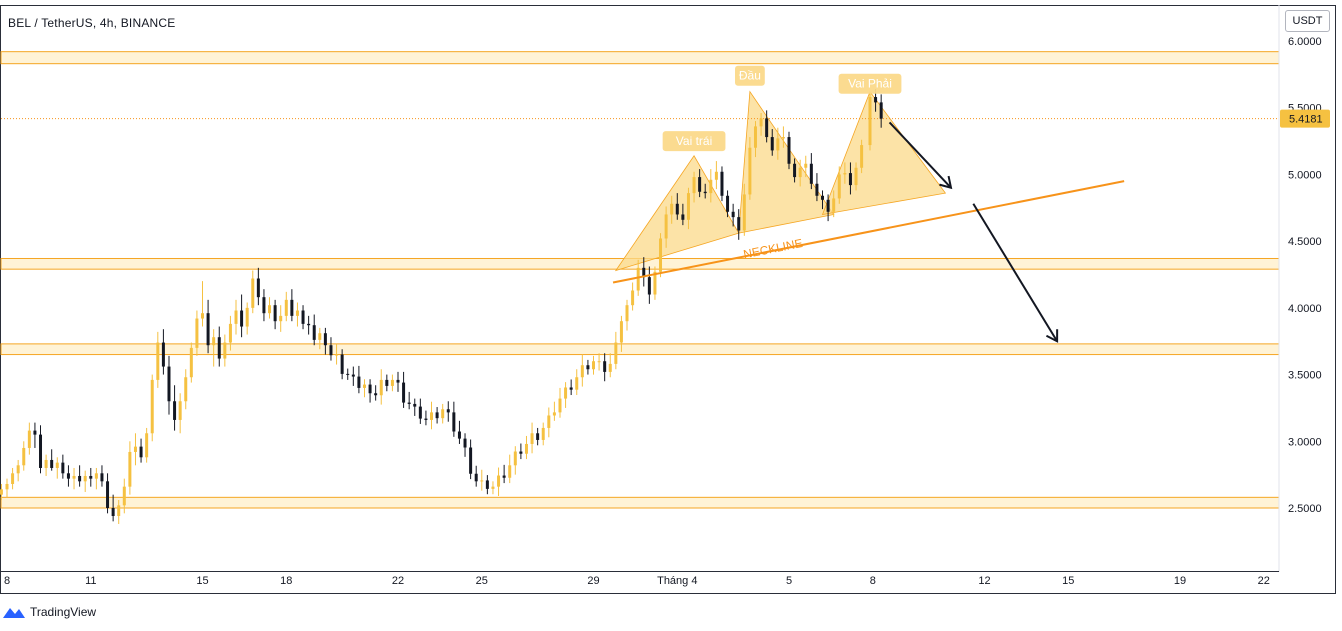 This screenshot has width=1342, height=631. I want to click on arrow-shaft, so click(1015, 272).